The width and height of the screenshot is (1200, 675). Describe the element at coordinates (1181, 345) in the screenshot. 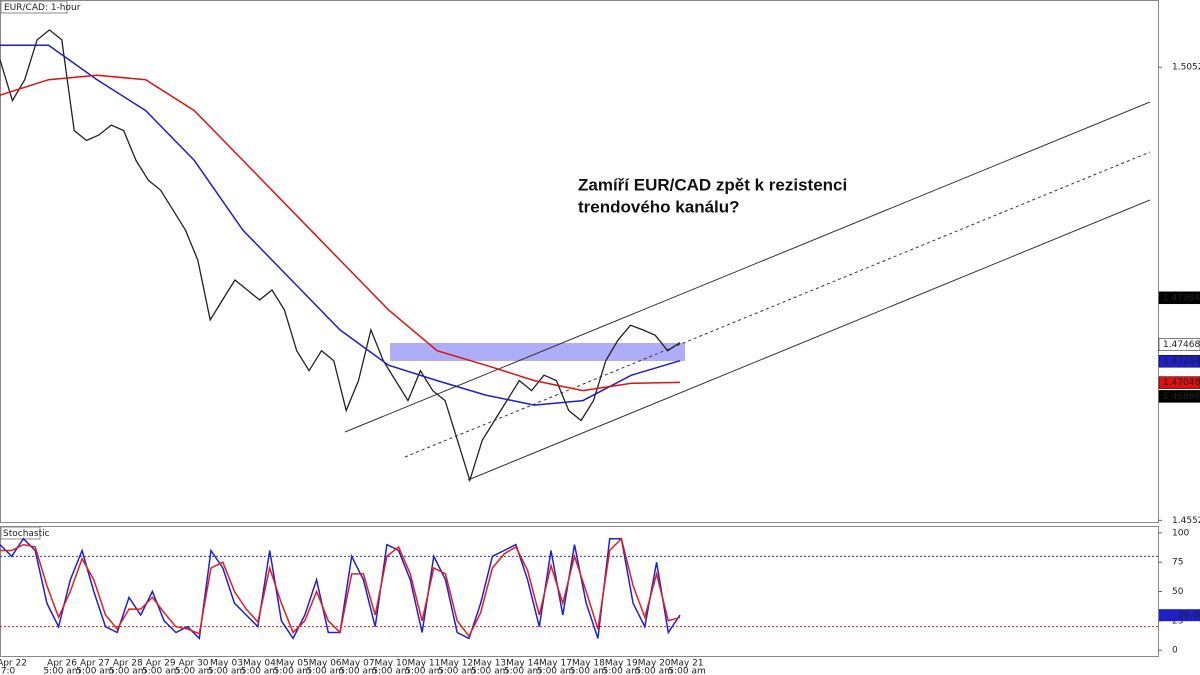

I see `price-label-text: 1.47468` at that location.